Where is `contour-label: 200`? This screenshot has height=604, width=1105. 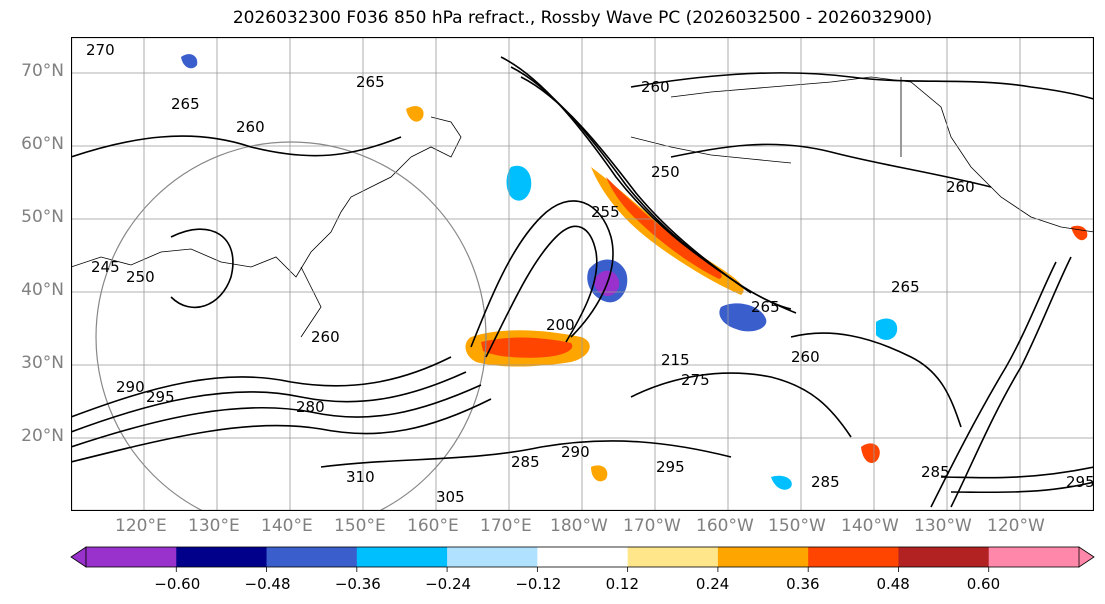 contour-label: 200 is located at coordinates (560, 325).